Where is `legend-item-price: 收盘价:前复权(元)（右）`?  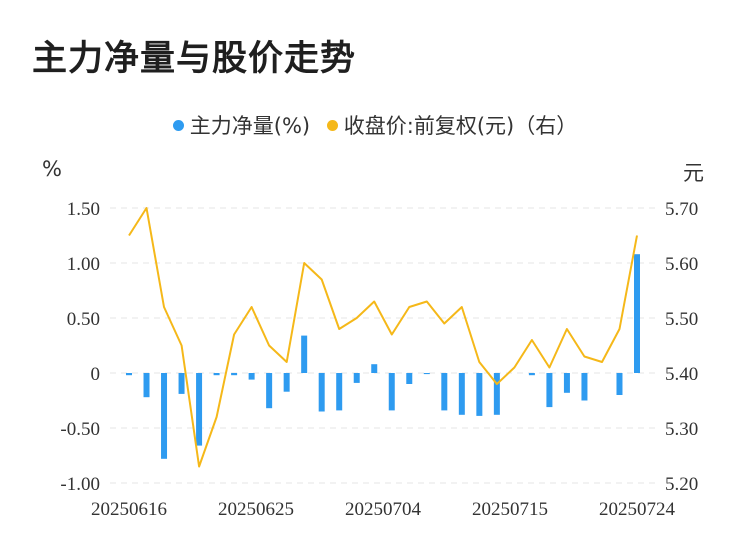 legend-item-price: 收盘价:前复权(元)（右） is located at coordinates (452, 125).